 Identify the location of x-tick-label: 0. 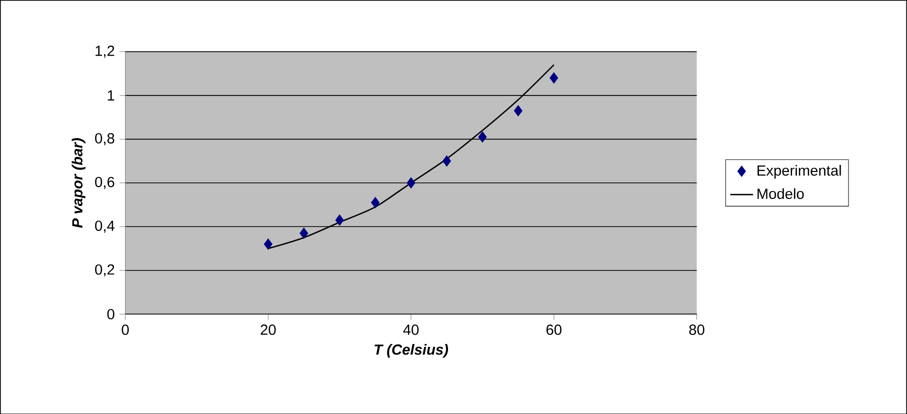
(125, 329).